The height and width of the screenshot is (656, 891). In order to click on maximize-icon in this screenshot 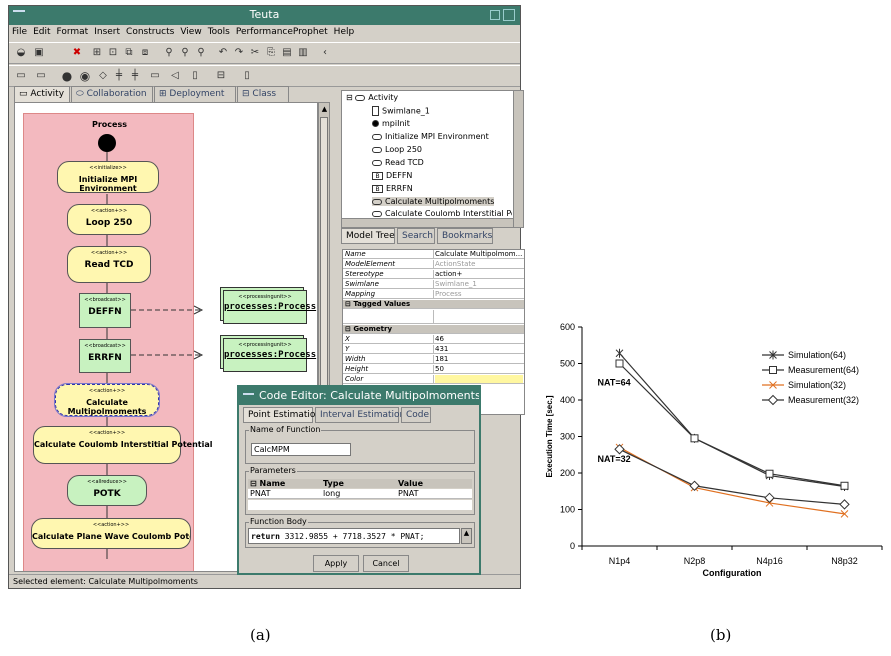, I will do `click(509, 15)`.